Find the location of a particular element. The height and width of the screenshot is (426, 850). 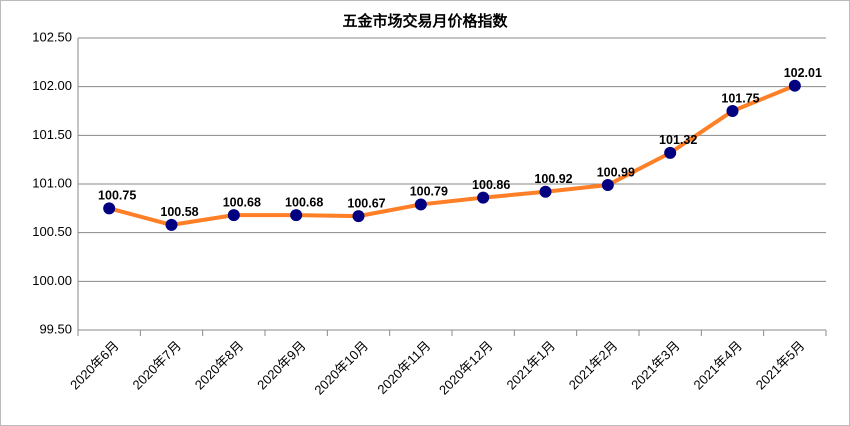

data-label: 100.75 is located at coordinates (117, 196).